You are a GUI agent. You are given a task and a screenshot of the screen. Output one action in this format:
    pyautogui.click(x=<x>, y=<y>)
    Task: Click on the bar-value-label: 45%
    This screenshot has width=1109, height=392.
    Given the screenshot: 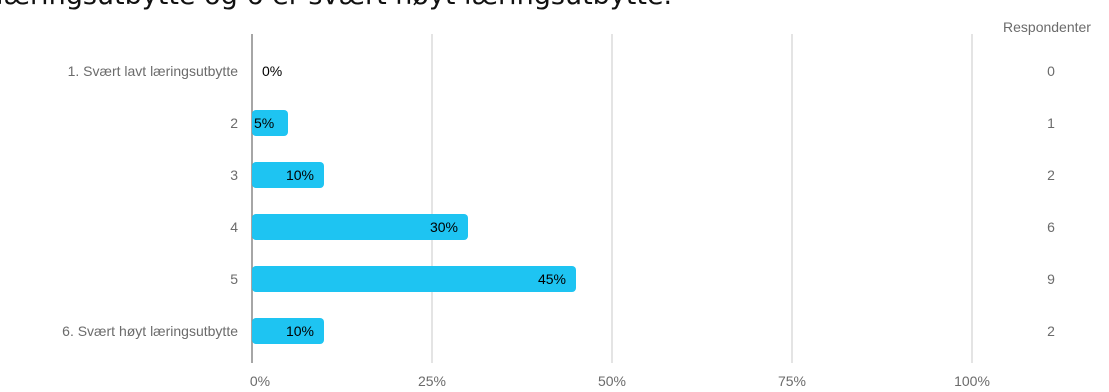 What is the action you would take?
    pyautogui.click(x=552, y=279)
    